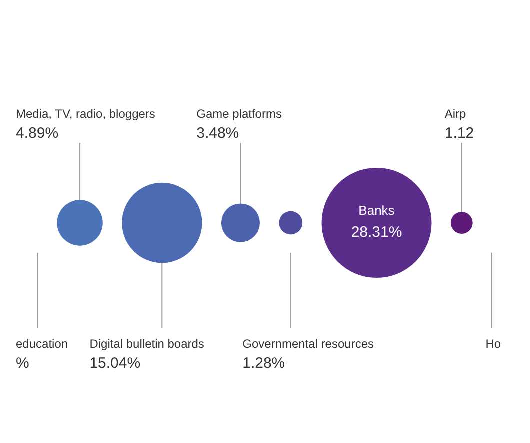  What do you see at coordinates (23, 363) in the screenshot?
I see `data-label: %` at bounding box center [23, 363].